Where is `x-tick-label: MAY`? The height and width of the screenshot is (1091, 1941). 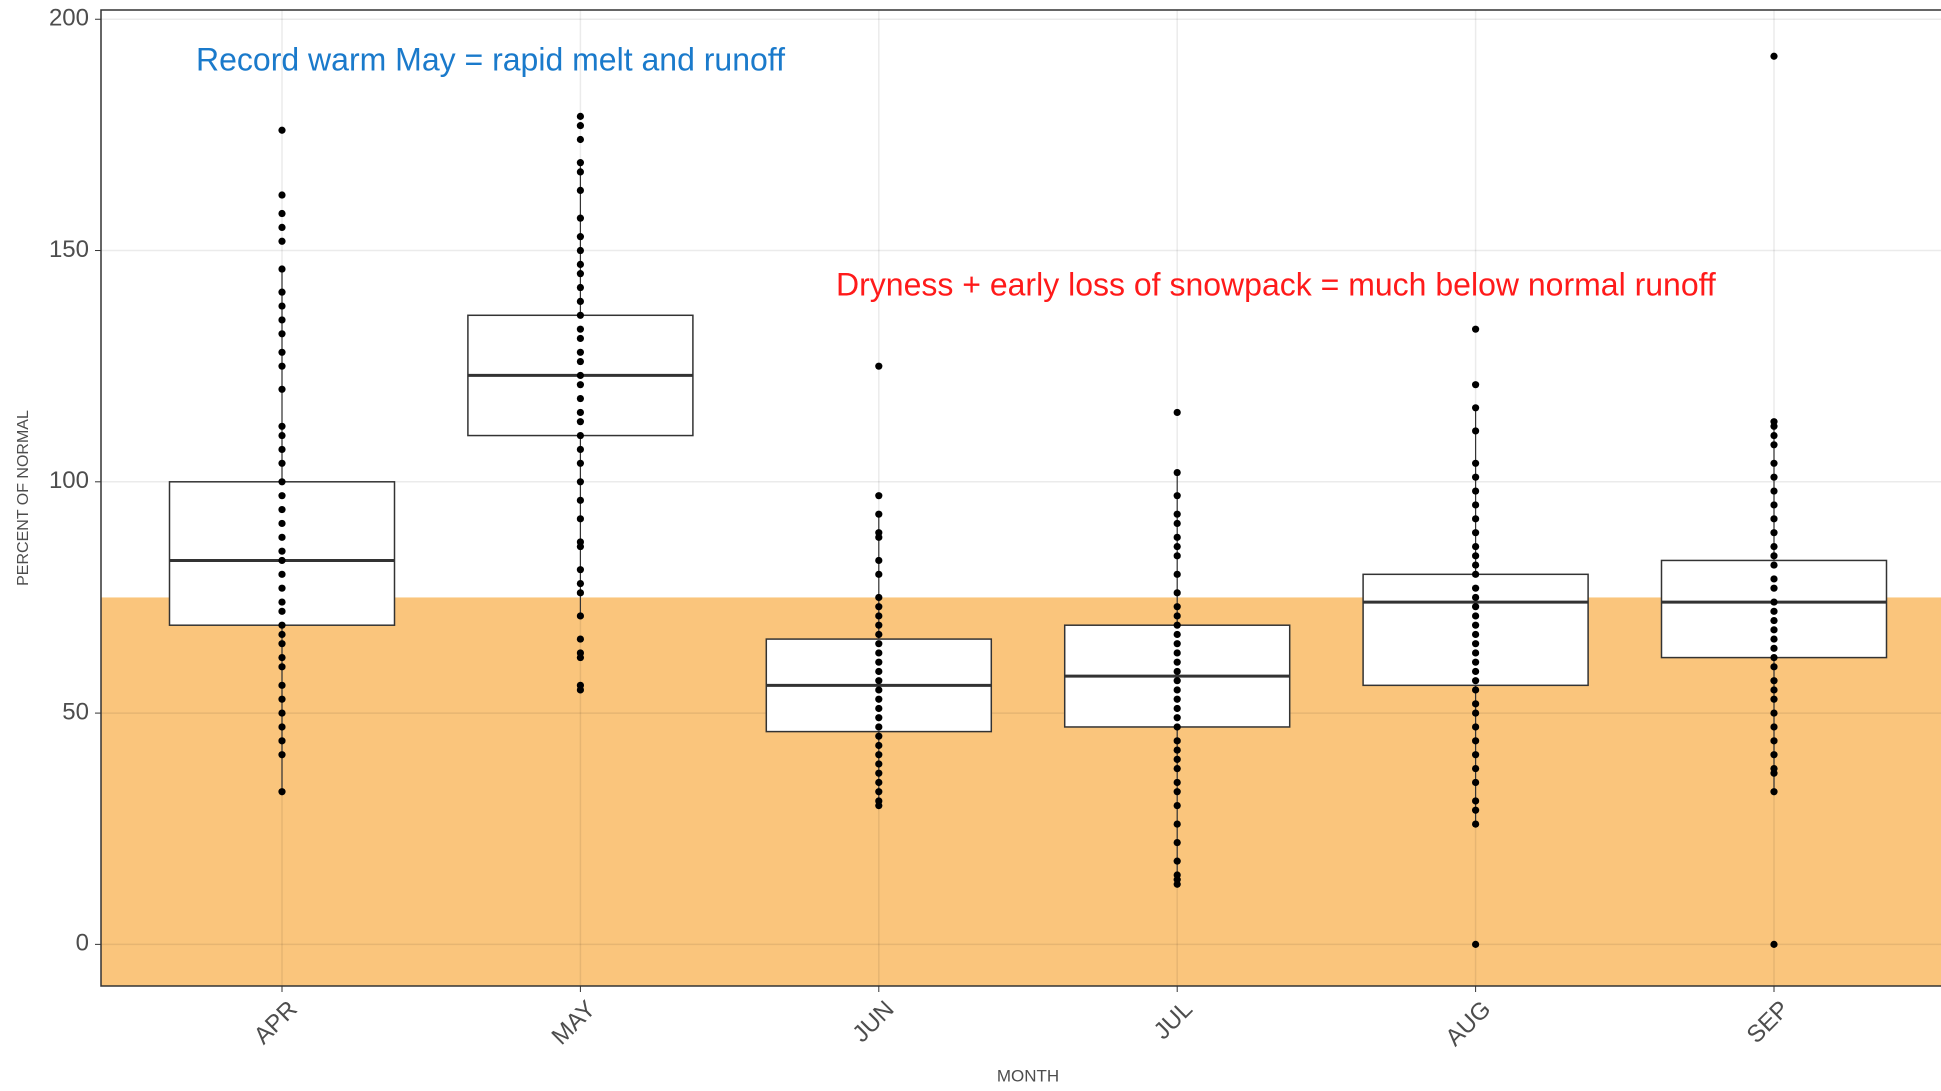
x-tick-label: MAY is located at coordinates (574, 1023).